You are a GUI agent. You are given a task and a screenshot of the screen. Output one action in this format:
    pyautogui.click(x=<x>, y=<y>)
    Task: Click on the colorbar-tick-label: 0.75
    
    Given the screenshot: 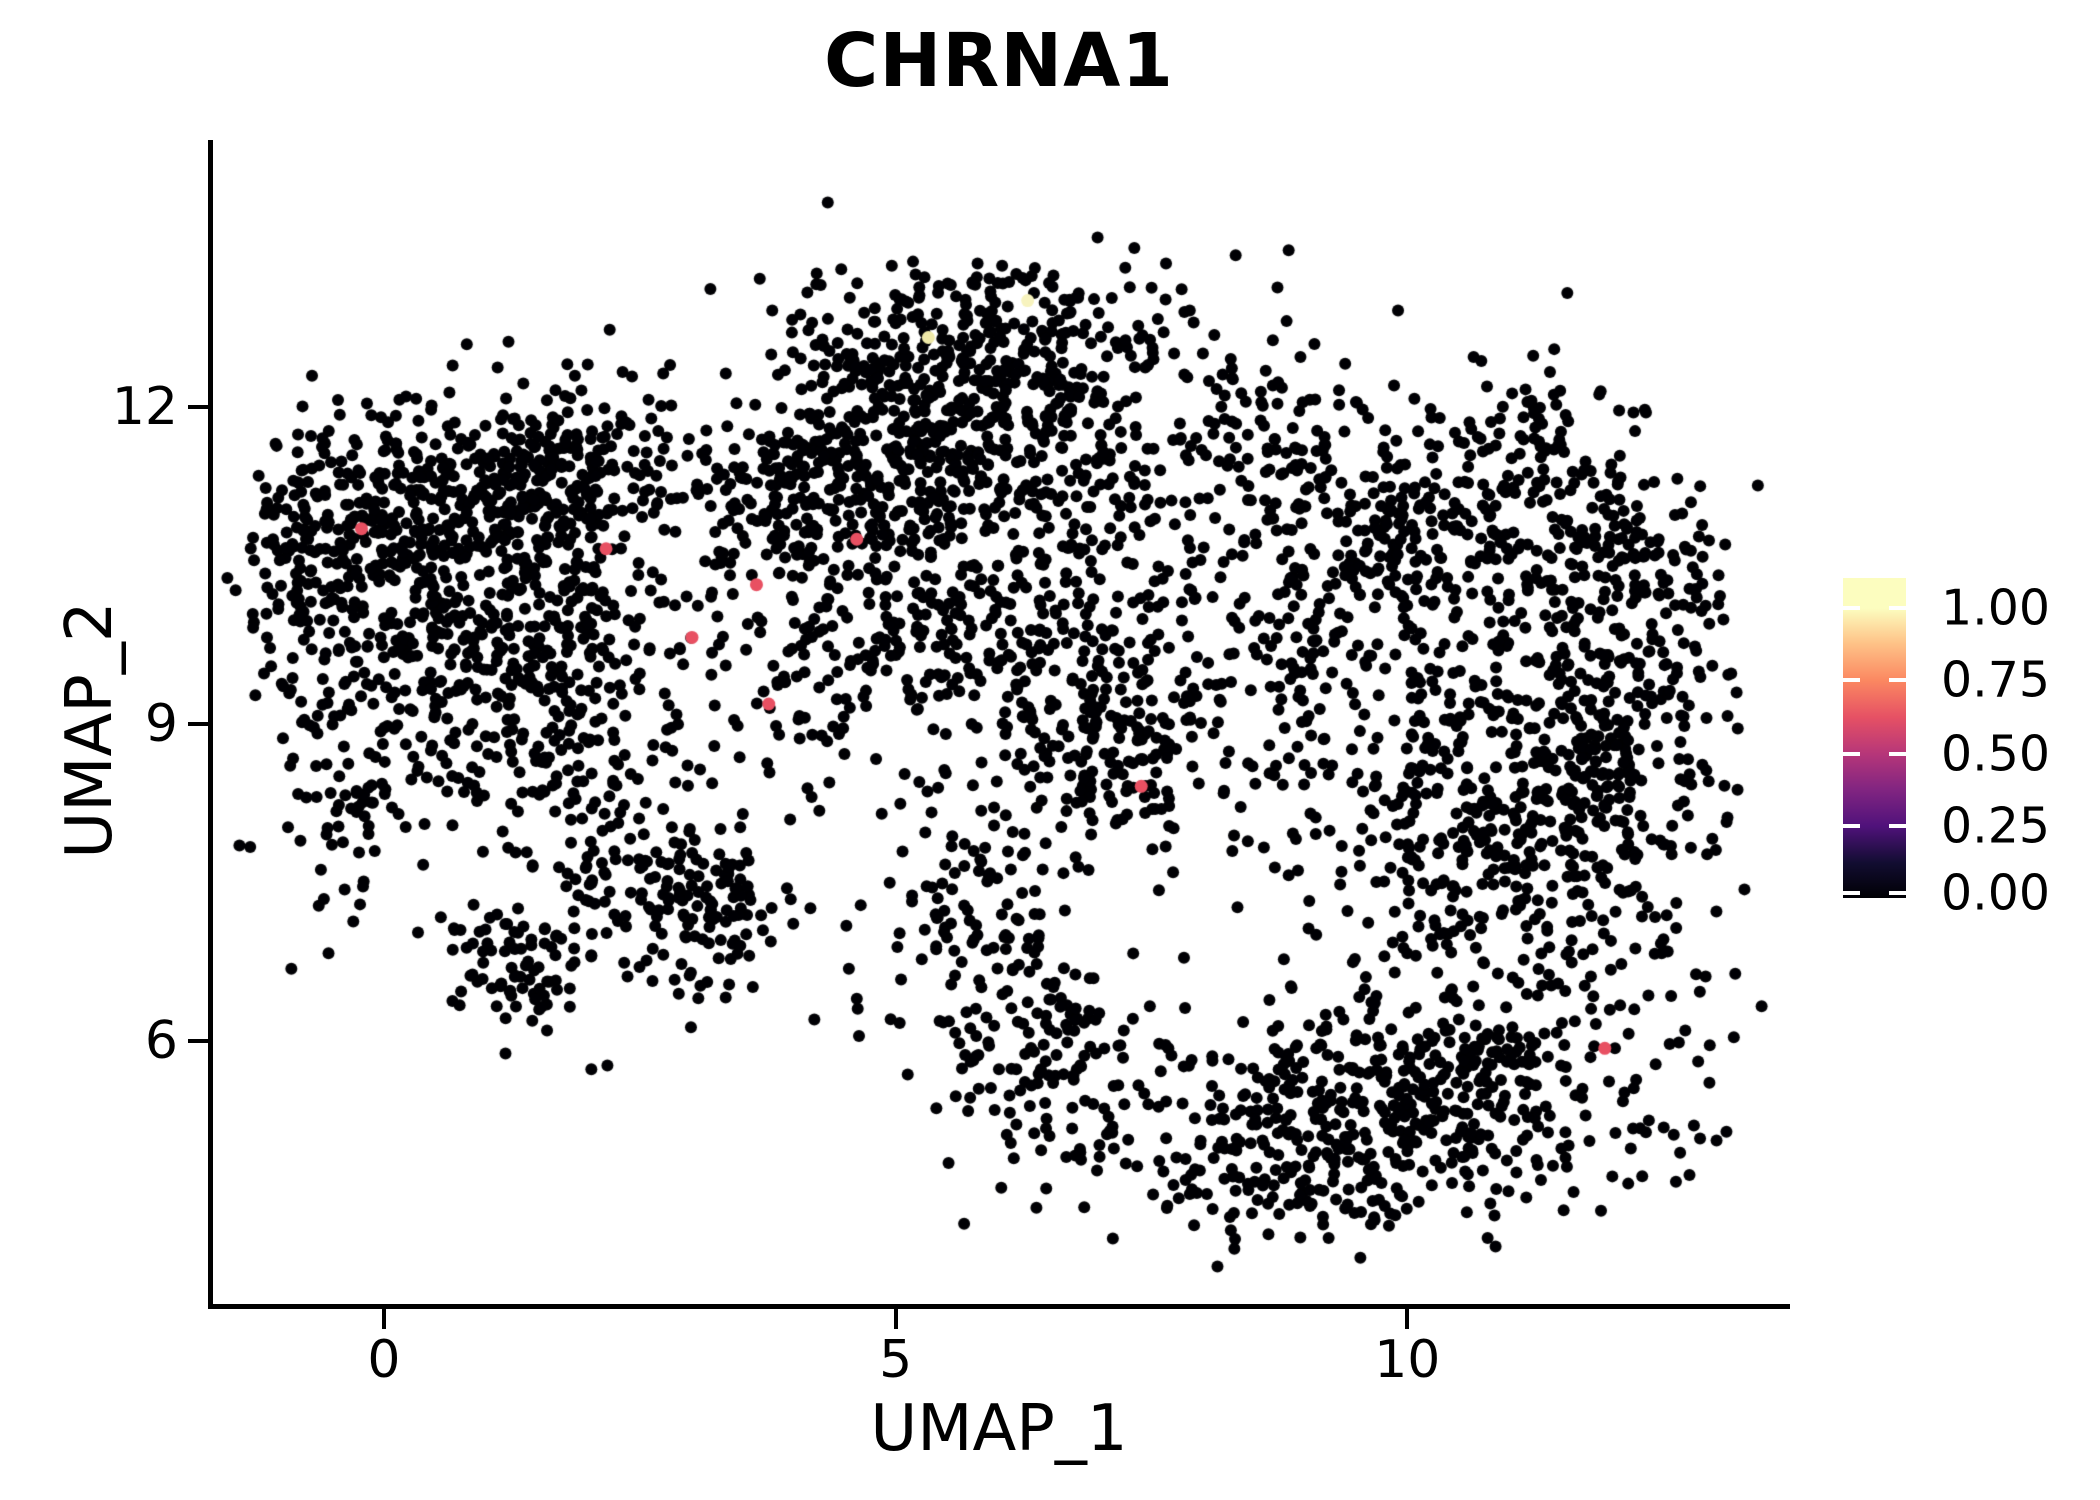 What is the action you would take?
    pyautogui.click(x=1996, y=680)
    